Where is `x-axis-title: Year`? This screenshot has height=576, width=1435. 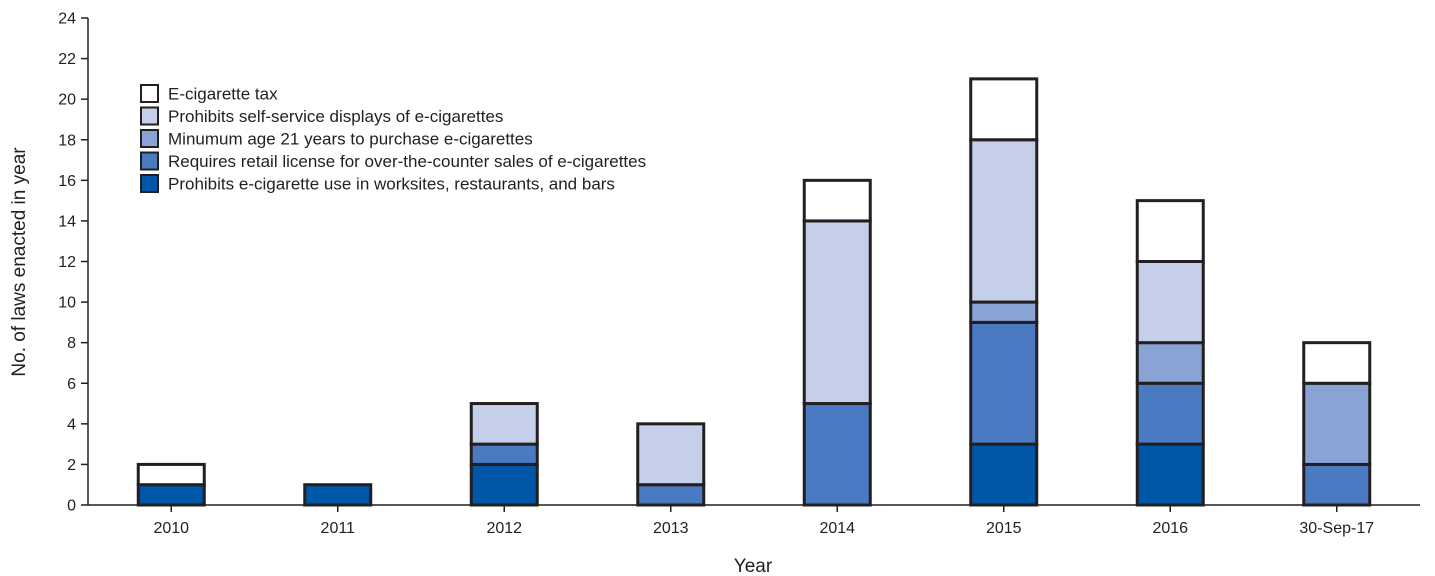
x-axis-title: Year is located at coordinates (753, 566).